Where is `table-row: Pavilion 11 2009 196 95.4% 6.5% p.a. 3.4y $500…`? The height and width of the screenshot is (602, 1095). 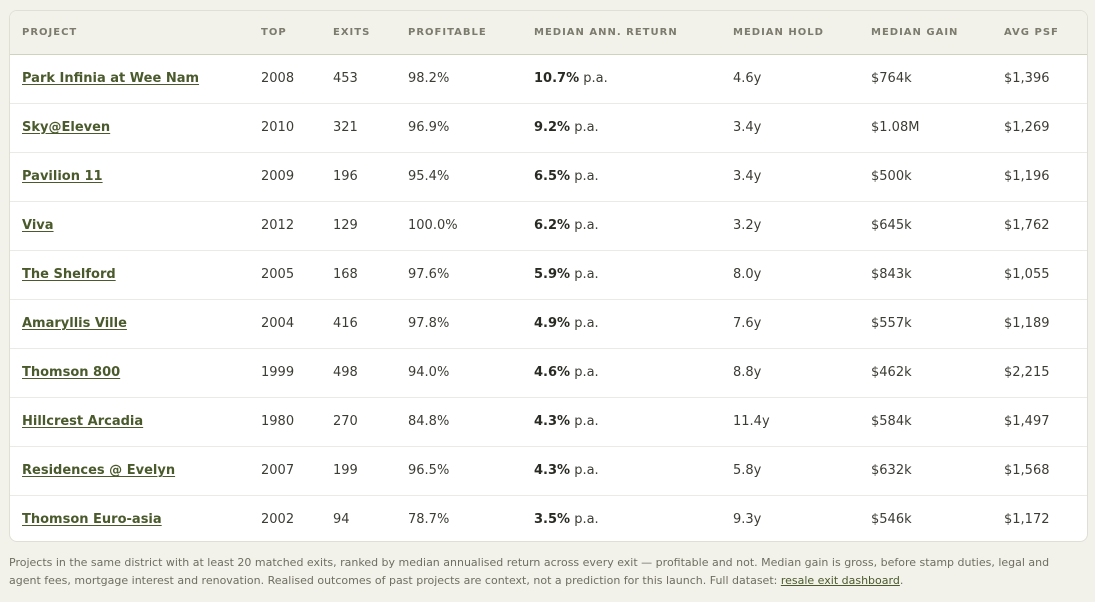 table-row: Pavilion 11 2009 196 95.4% 6.5% p.a. 3.4y $500… is located at coordinates (548, 177).